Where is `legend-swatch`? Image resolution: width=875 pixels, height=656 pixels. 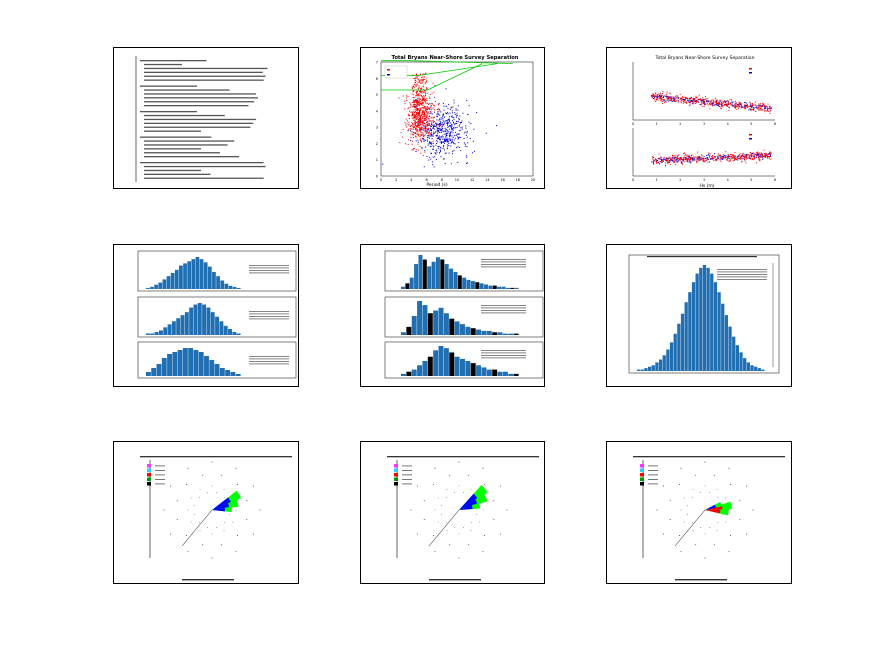 legend-swatch is located at coordinates (149, 484).